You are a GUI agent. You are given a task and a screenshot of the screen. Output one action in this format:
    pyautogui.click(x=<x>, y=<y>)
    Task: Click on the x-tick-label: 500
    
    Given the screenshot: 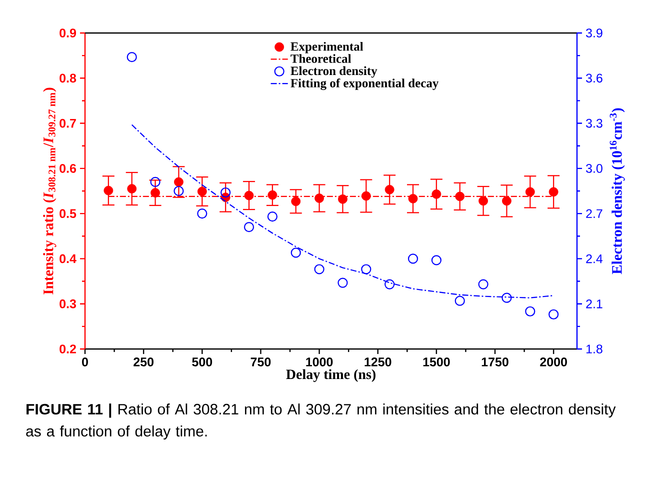 What is the action you would take?
    pyautogui.click(x=202, y=362)
    